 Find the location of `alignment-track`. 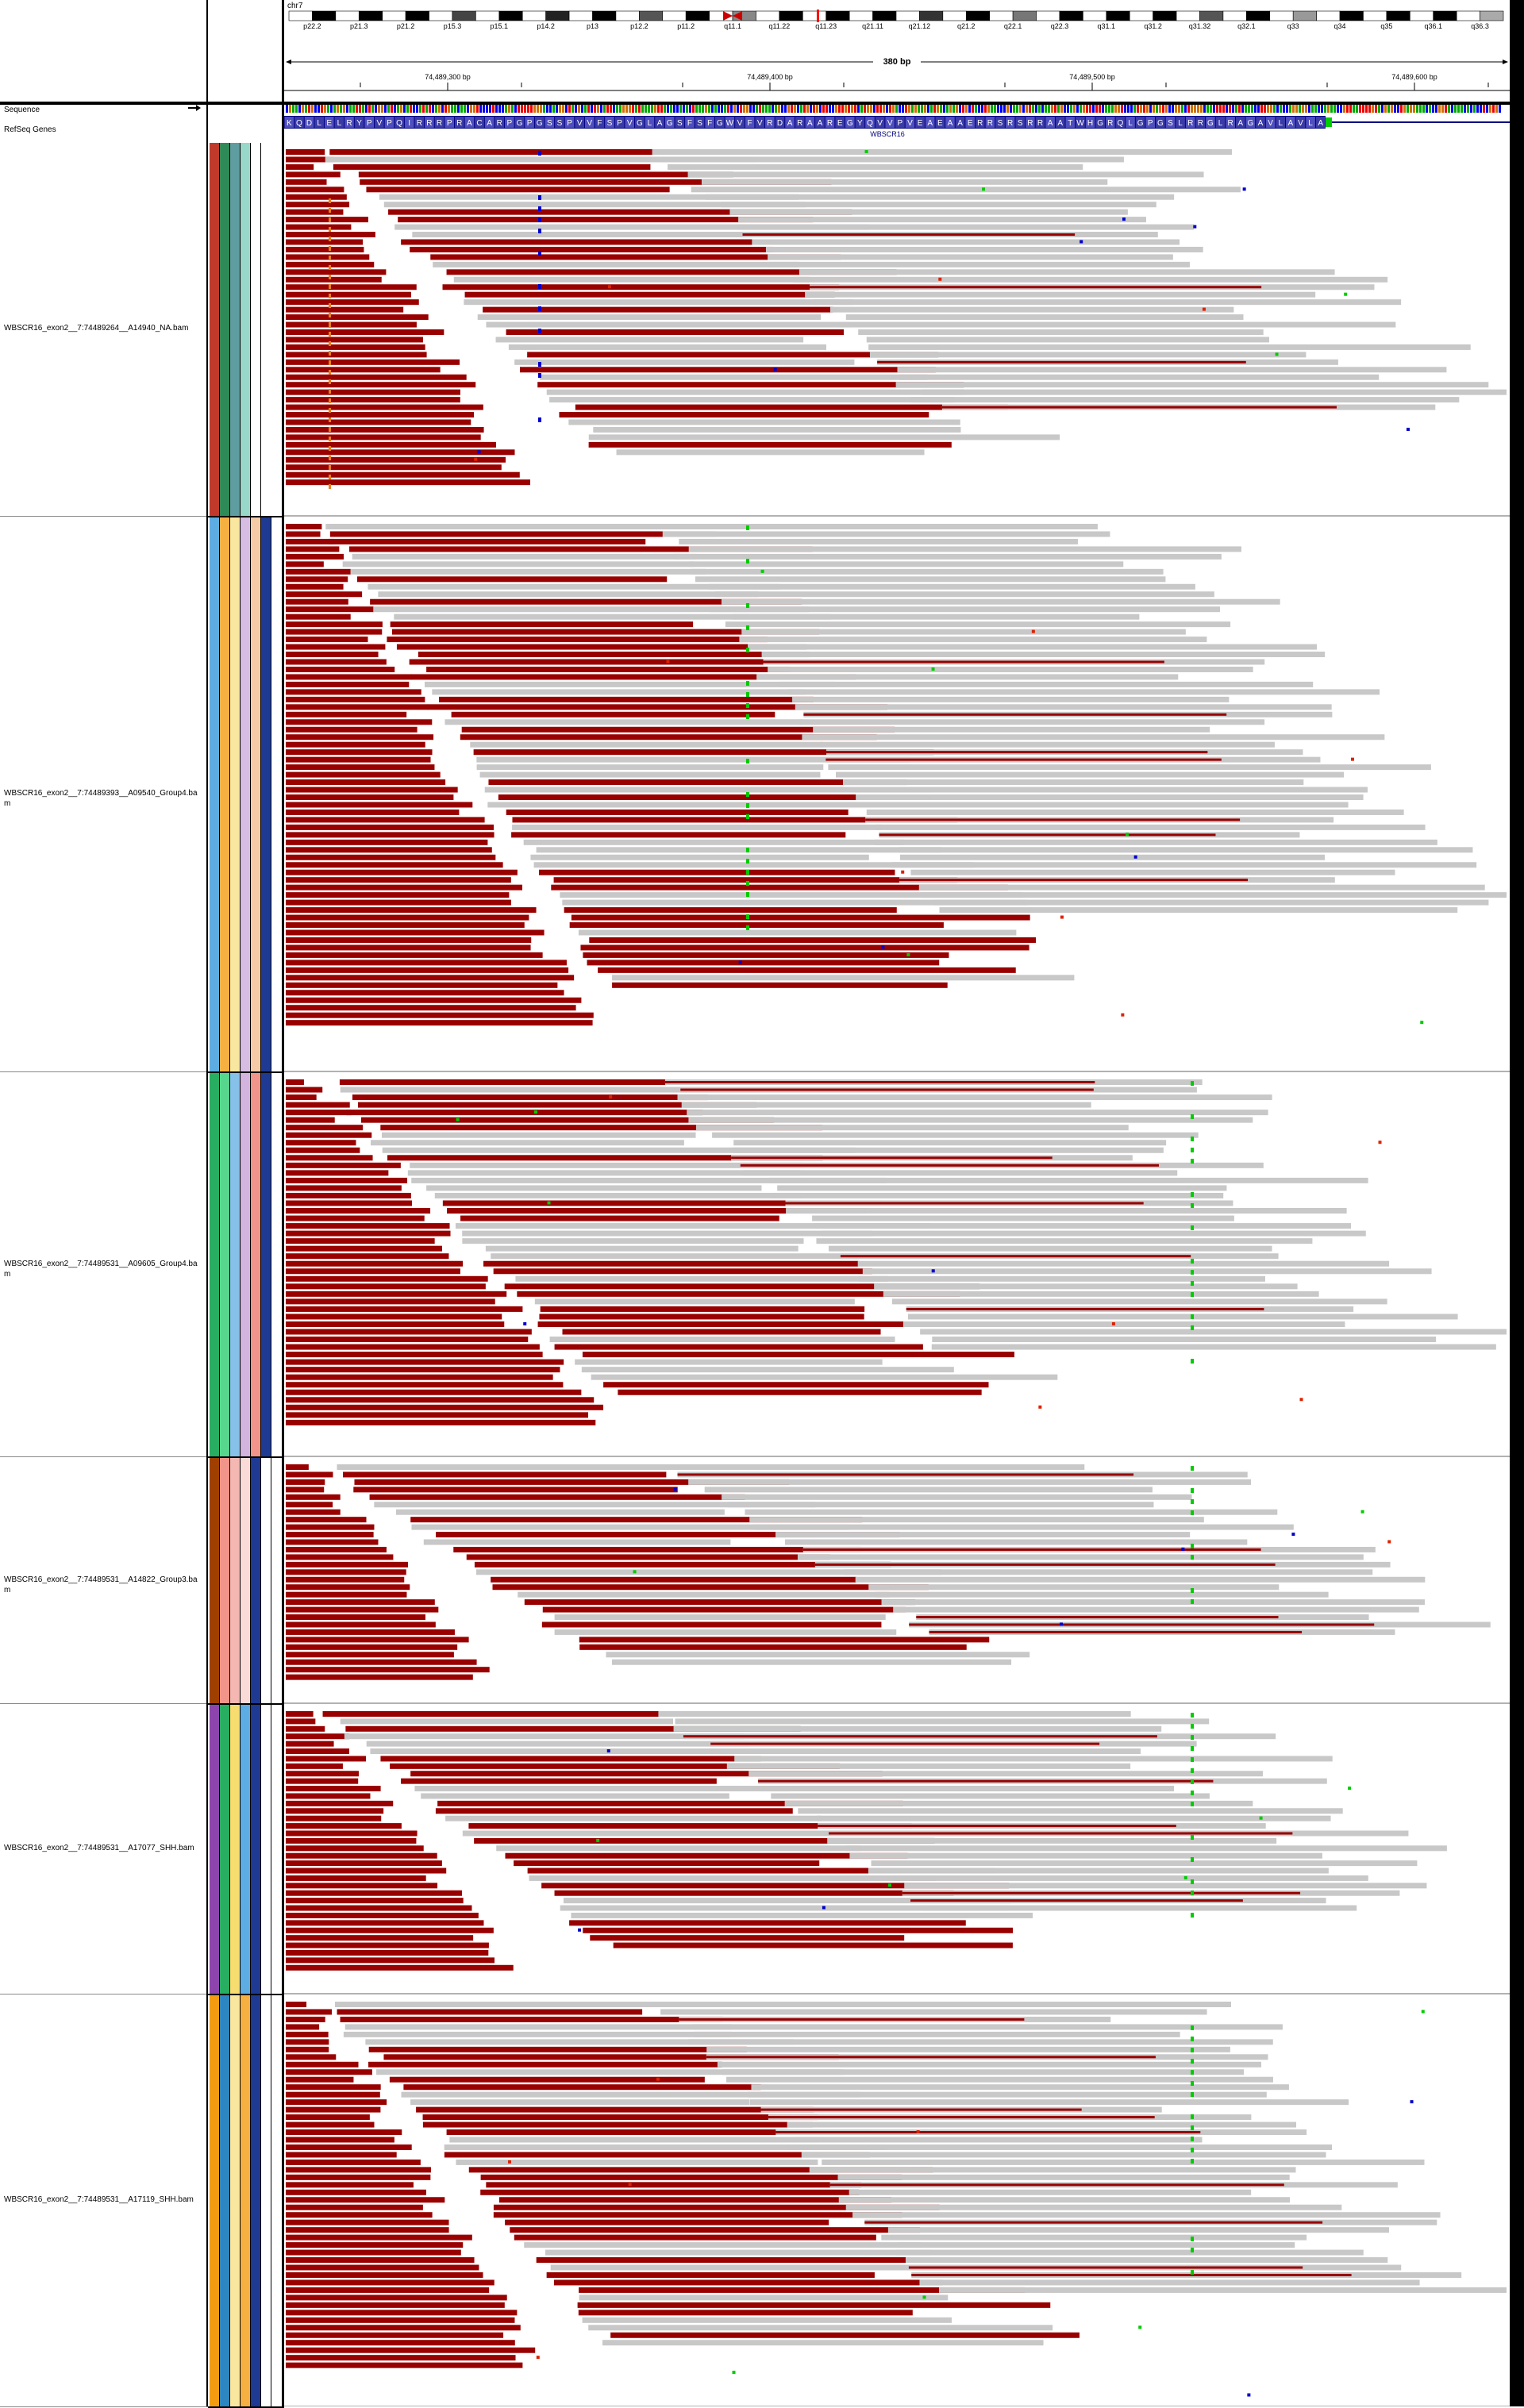

alignment-track is located at coordinates (897, 1584).